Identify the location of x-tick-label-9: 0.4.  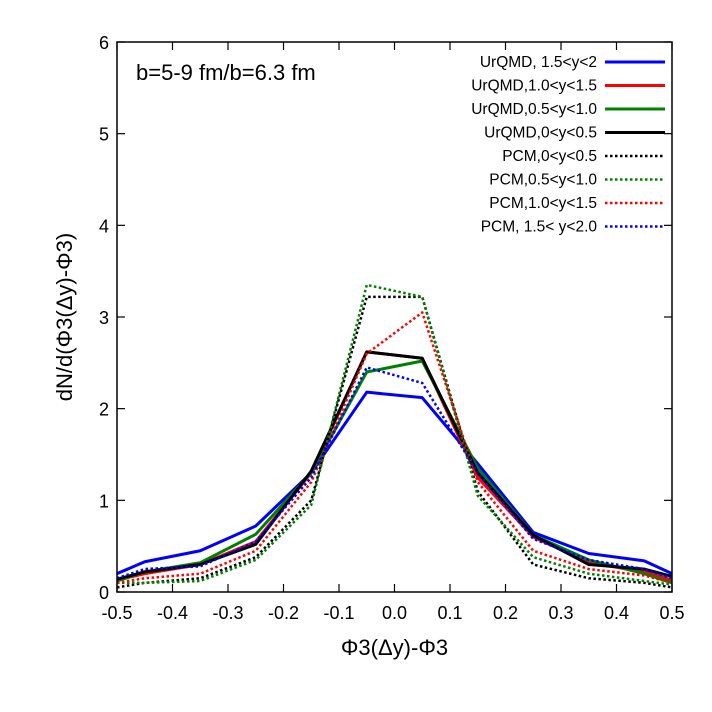
(616, 613).